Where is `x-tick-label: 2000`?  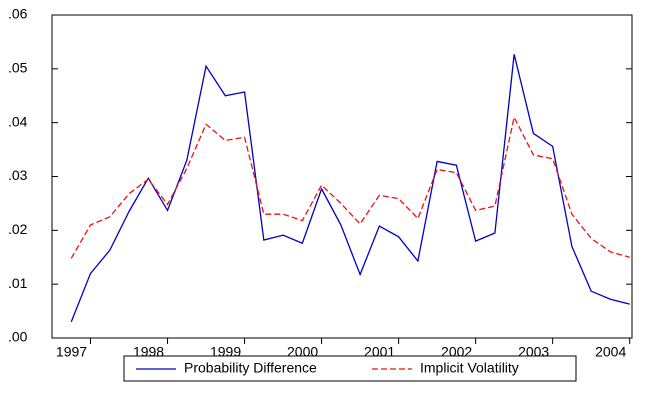
x-tick-label: 2000 is located at coordinates (302, 352).